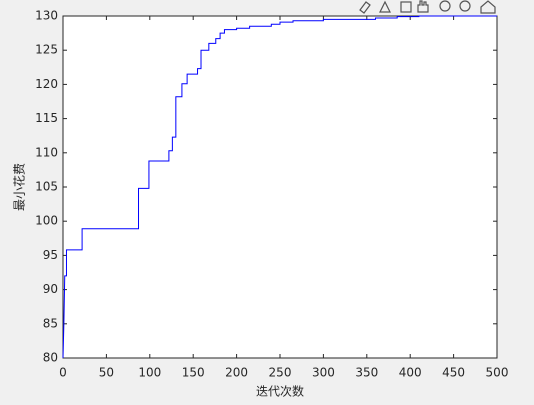 This screenshot has height=405, width=534. Describe the element at coordinates (46, 187) in the screenshot. I see `y-tick-label: 105` at that location.